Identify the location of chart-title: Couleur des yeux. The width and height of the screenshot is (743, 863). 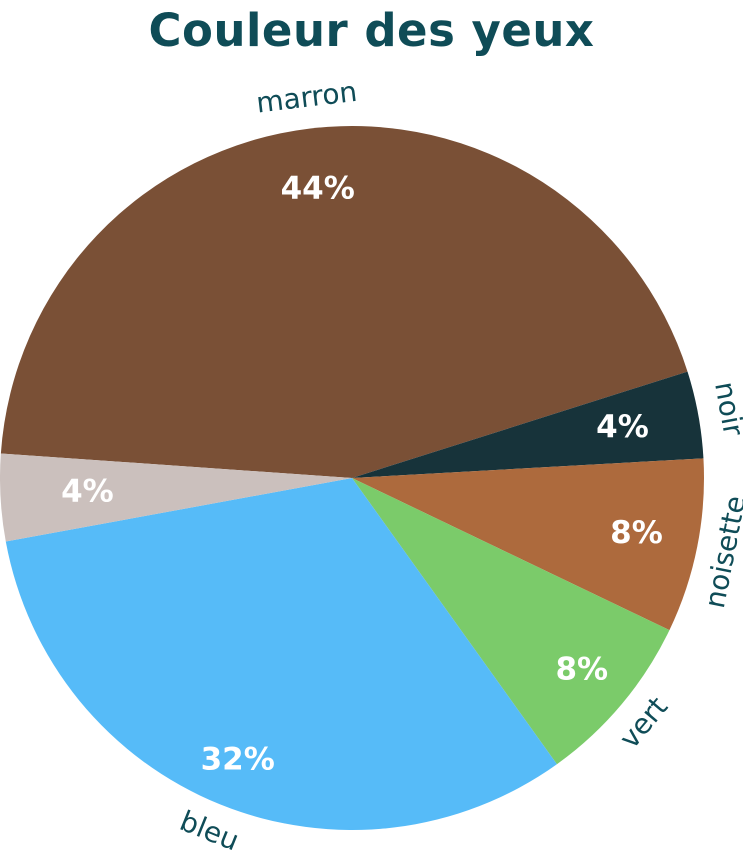
(371, 30).